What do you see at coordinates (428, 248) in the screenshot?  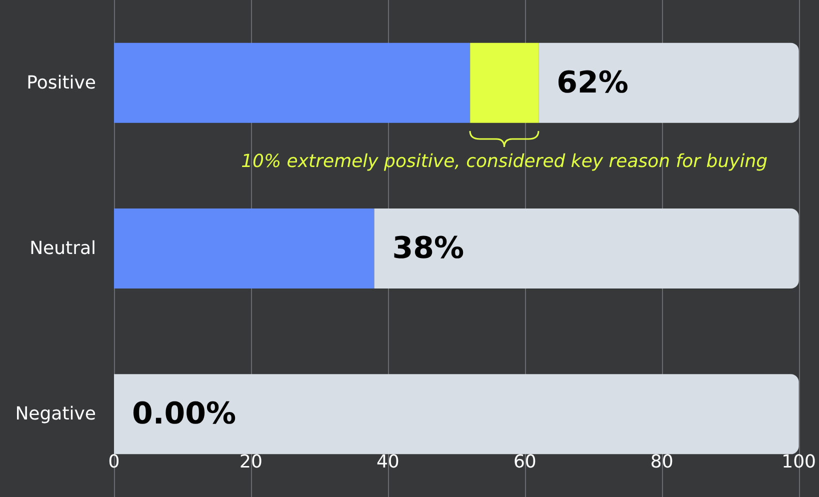 I see `annotation: 38%` at bounding box center [428, 248].